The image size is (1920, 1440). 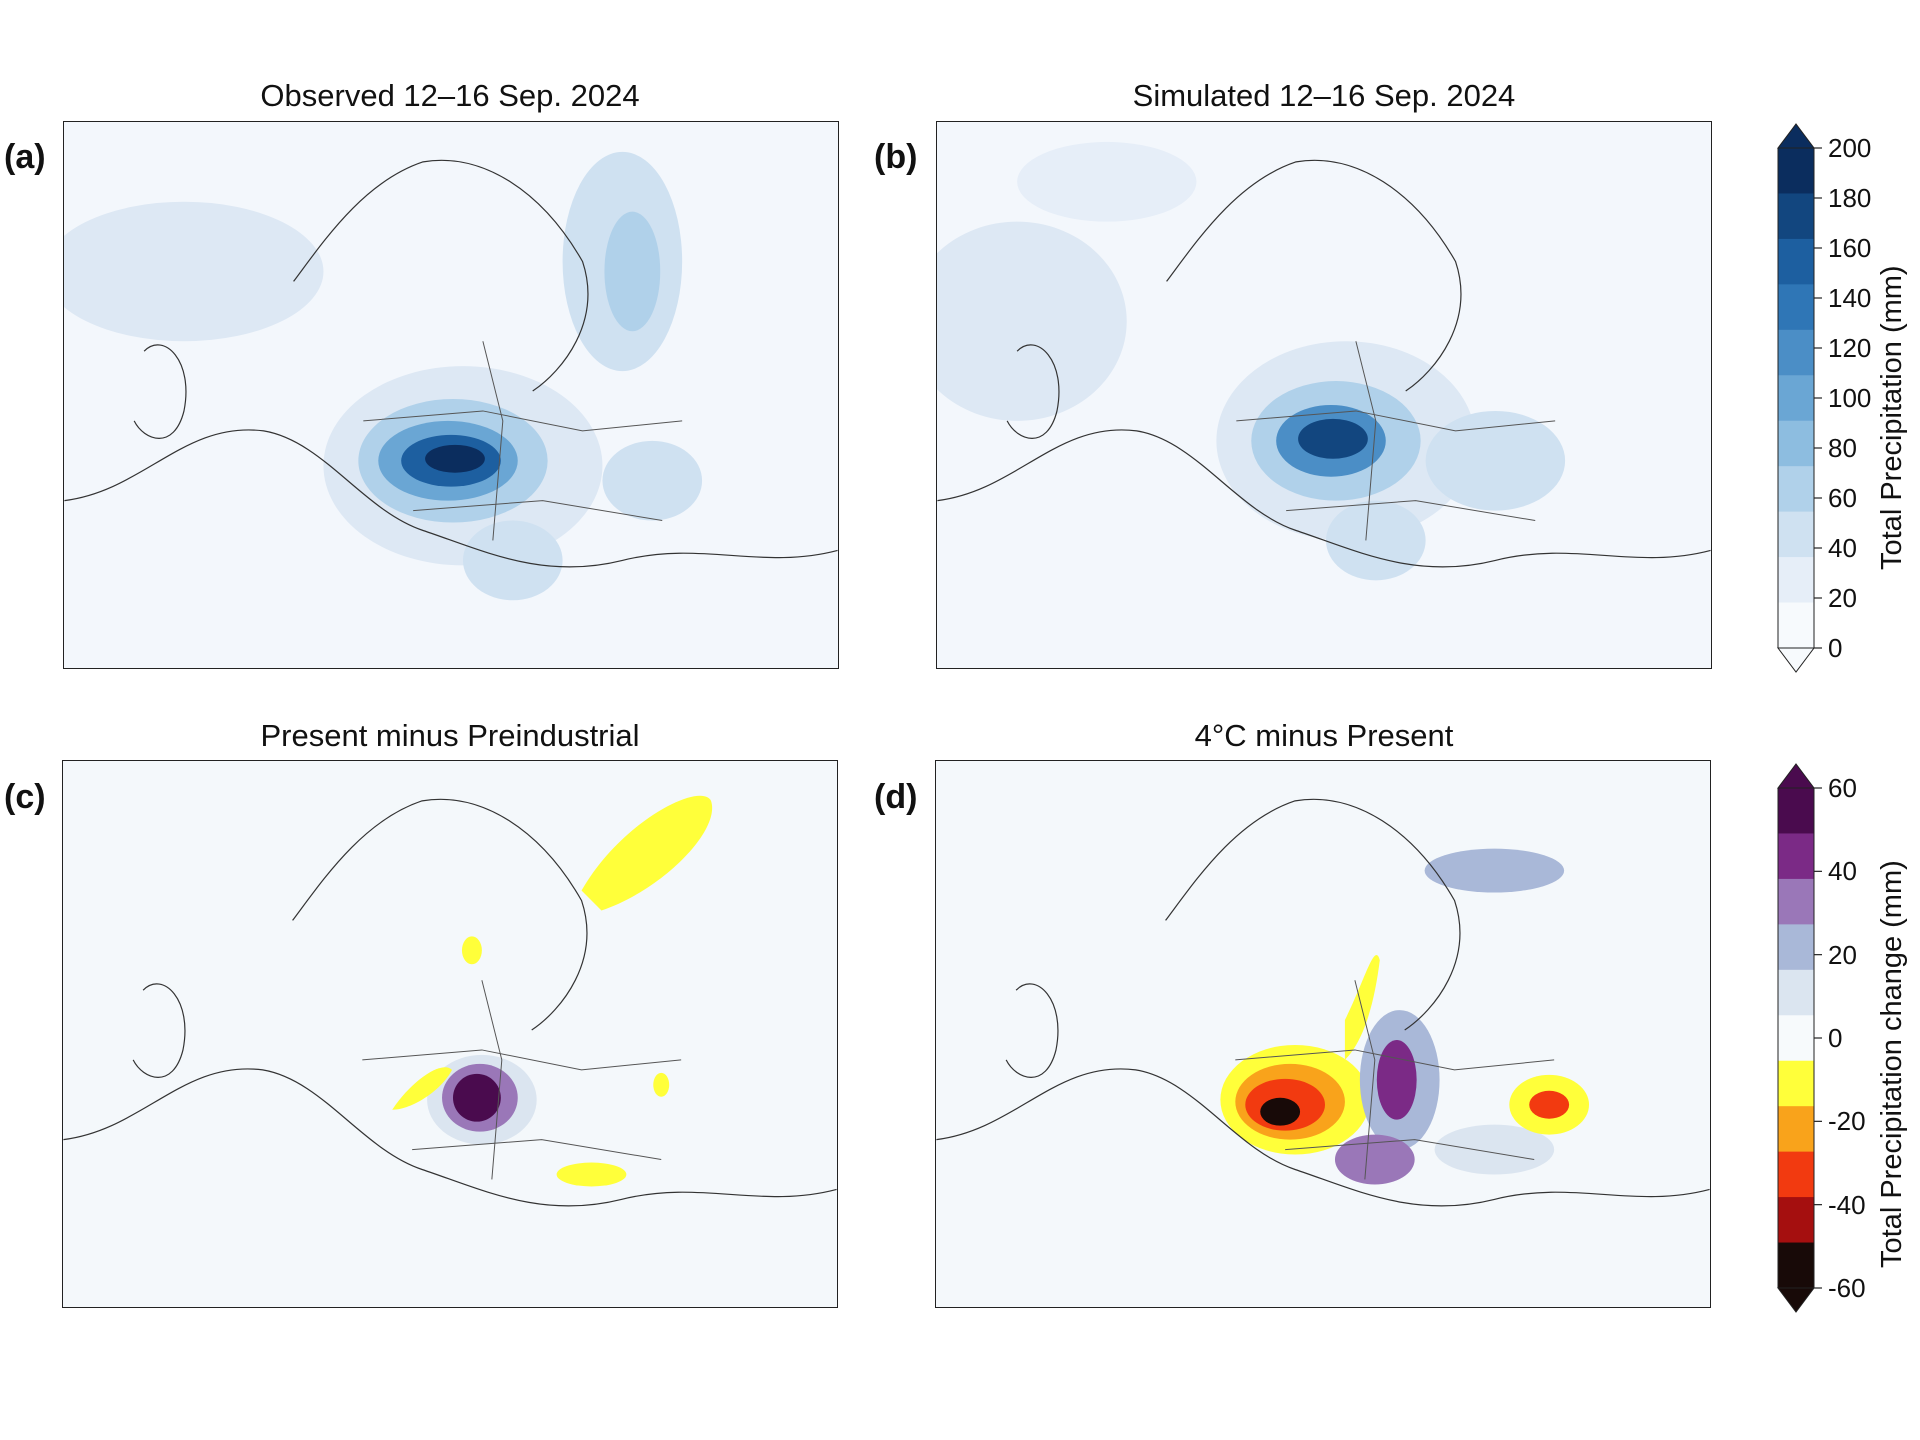 What do you see at coordinates (1850, 398) in the screenshot?
I see `colorbar-top-tick-label: 100` at bounding box center [1850, 398].